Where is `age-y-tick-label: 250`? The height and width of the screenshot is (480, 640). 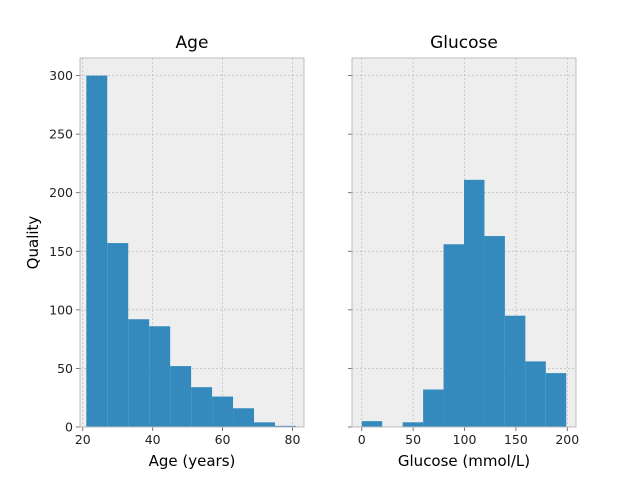 age-y-tick-label: 250 is located at coordinates (61, 134).